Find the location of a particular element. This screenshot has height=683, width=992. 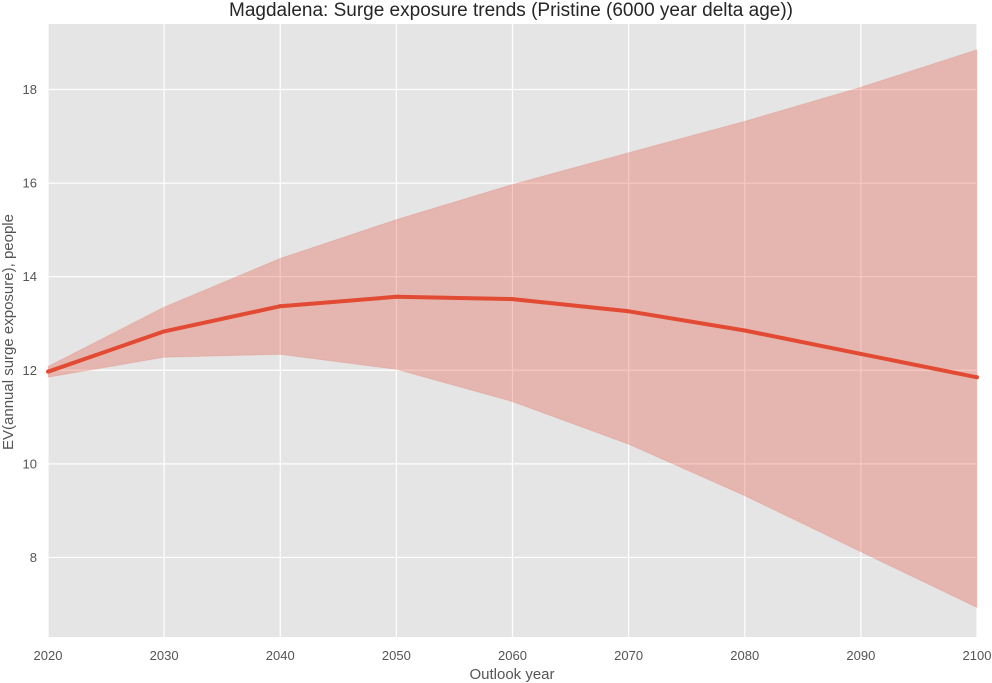

x-tick-label: 2060 is located at coordinates (512, 655).